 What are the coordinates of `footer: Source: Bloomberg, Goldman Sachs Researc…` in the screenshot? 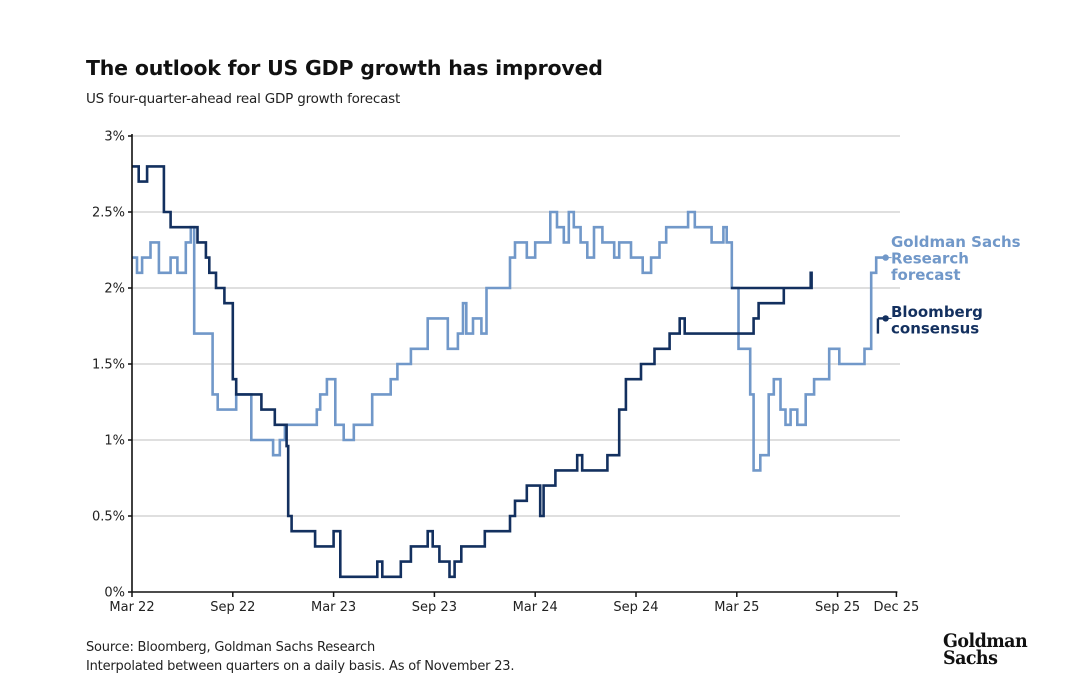 It's located at (300, 657).